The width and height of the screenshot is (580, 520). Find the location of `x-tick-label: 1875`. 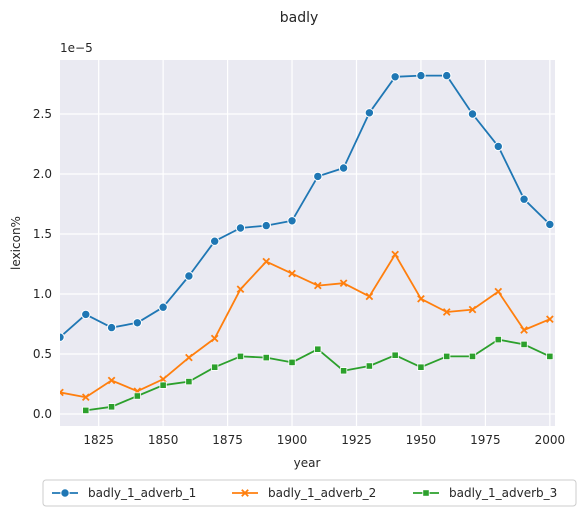

x-tick-label: 1875 is located at coordinates (227, 440).